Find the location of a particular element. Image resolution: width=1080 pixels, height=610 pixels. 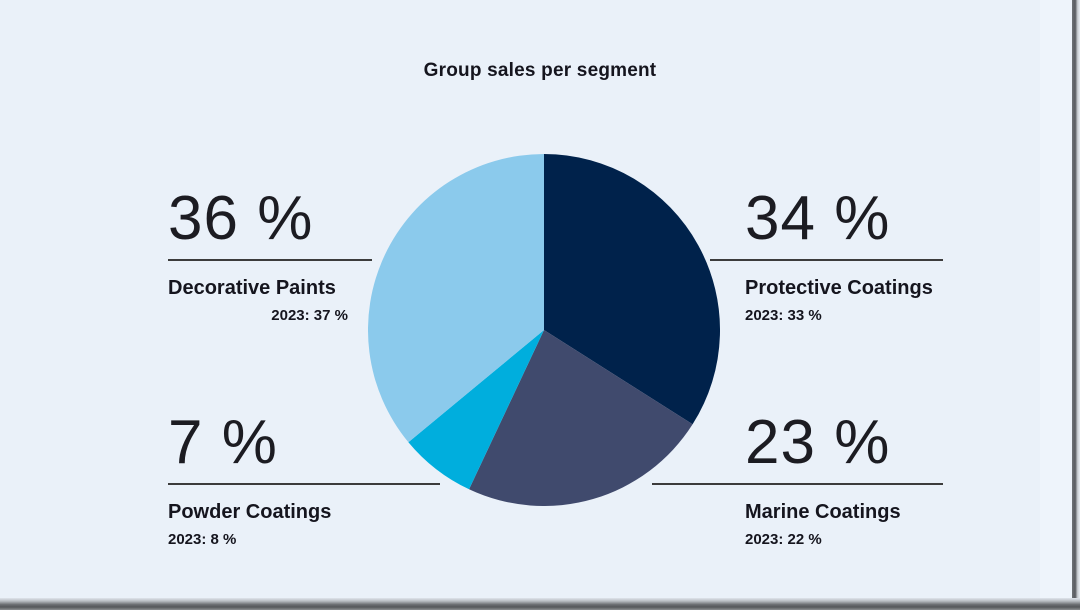

segment-name: Powder Coatings is located at coordinates (250, 512).